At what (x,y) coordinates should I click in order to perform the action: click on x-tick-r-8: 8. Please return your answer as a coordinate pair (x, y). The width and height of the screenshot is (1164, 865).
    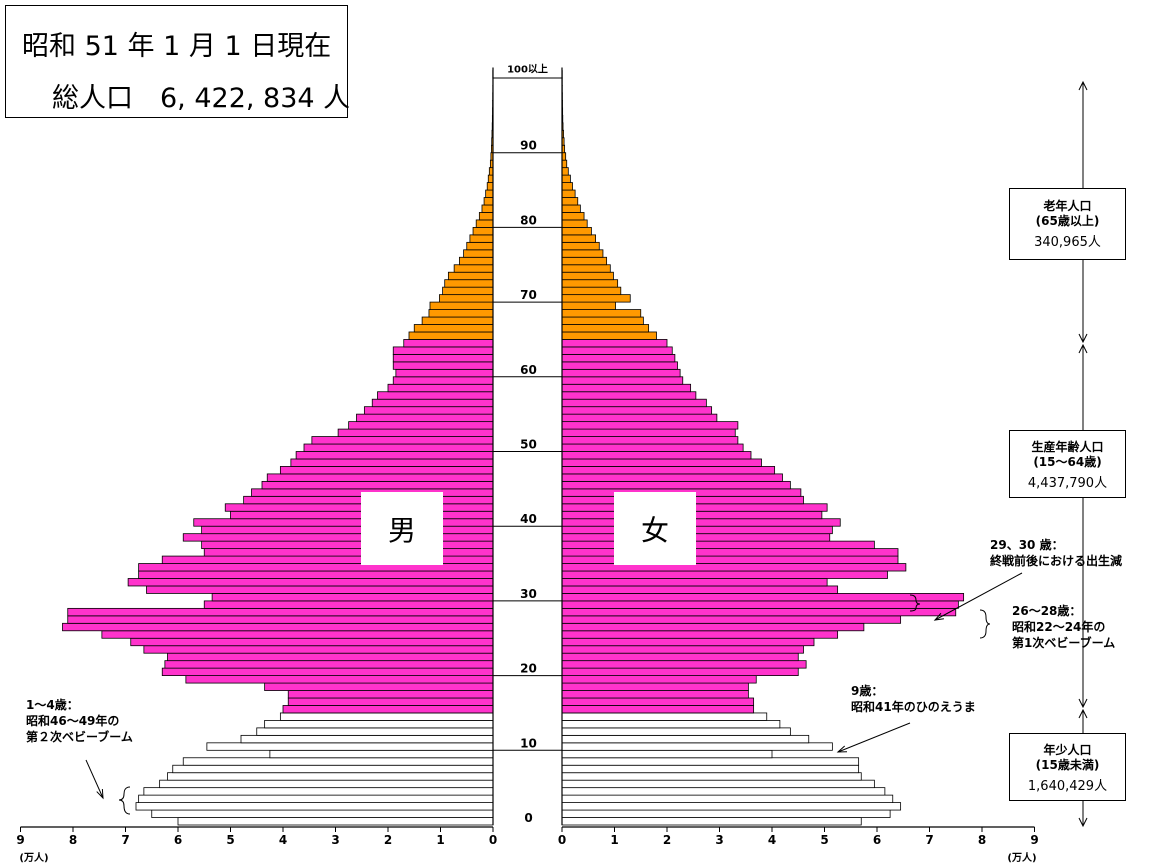
    Looking at the image, I should click on (982, 840).